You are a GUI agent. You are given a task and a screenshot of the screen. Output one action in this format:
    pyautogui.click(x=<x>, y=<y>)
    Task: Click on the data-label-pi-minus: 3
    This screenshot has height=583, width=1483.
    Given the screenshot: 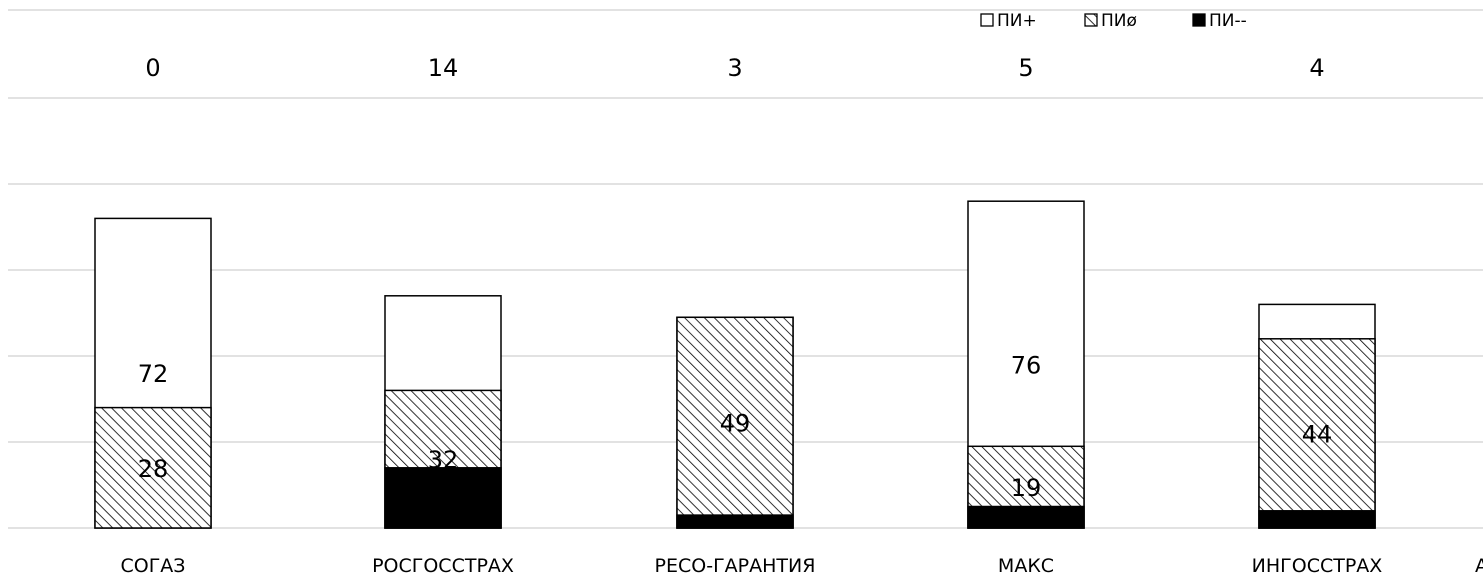 What is the action you would take?
    pyautogui.click(x=734, y=68)
    